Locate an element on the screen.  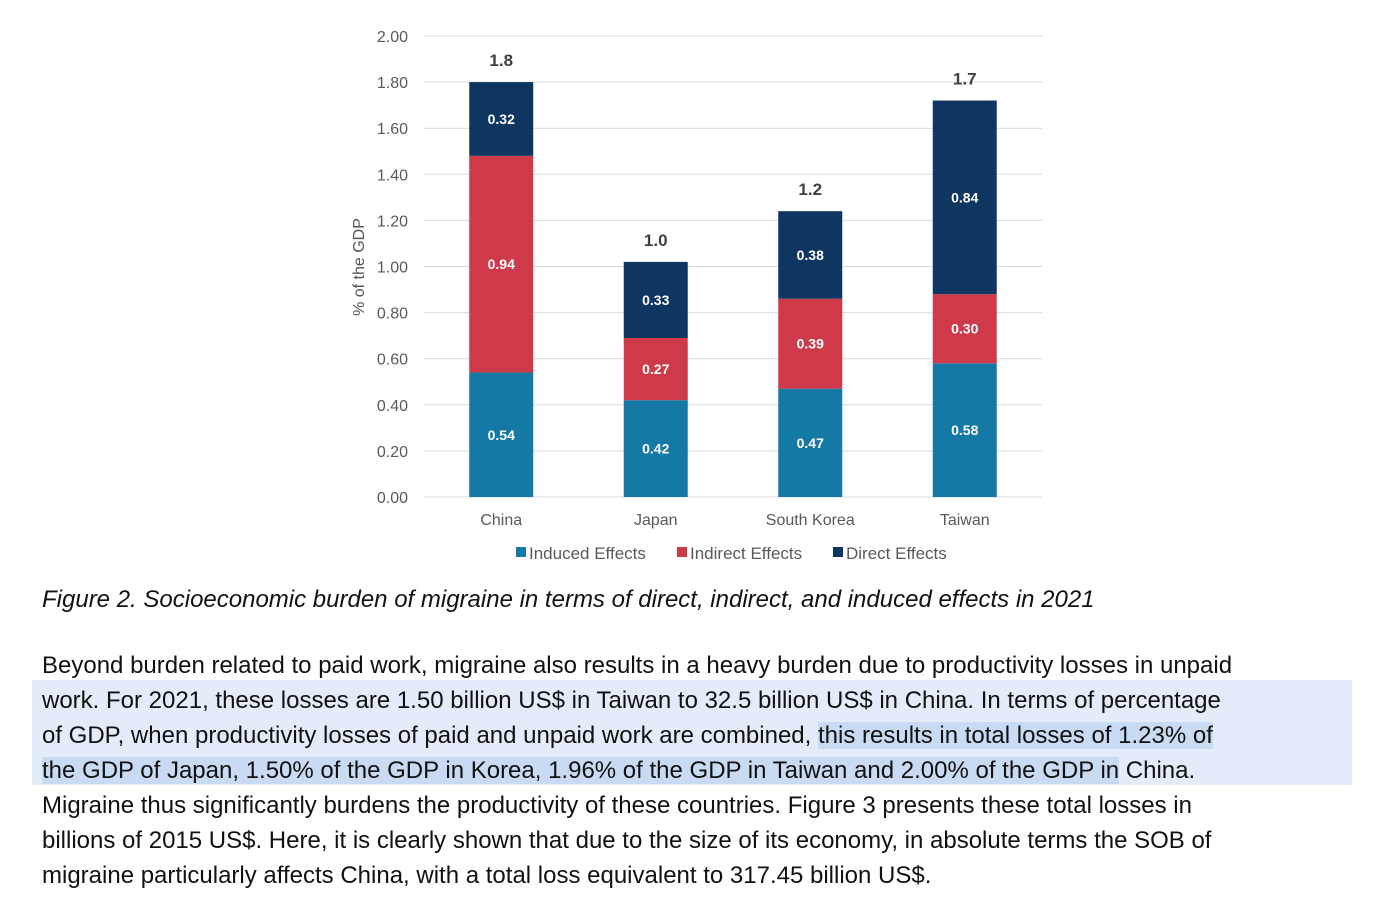
bar-value-label: 0.39 is located at coordinates (810, 344).